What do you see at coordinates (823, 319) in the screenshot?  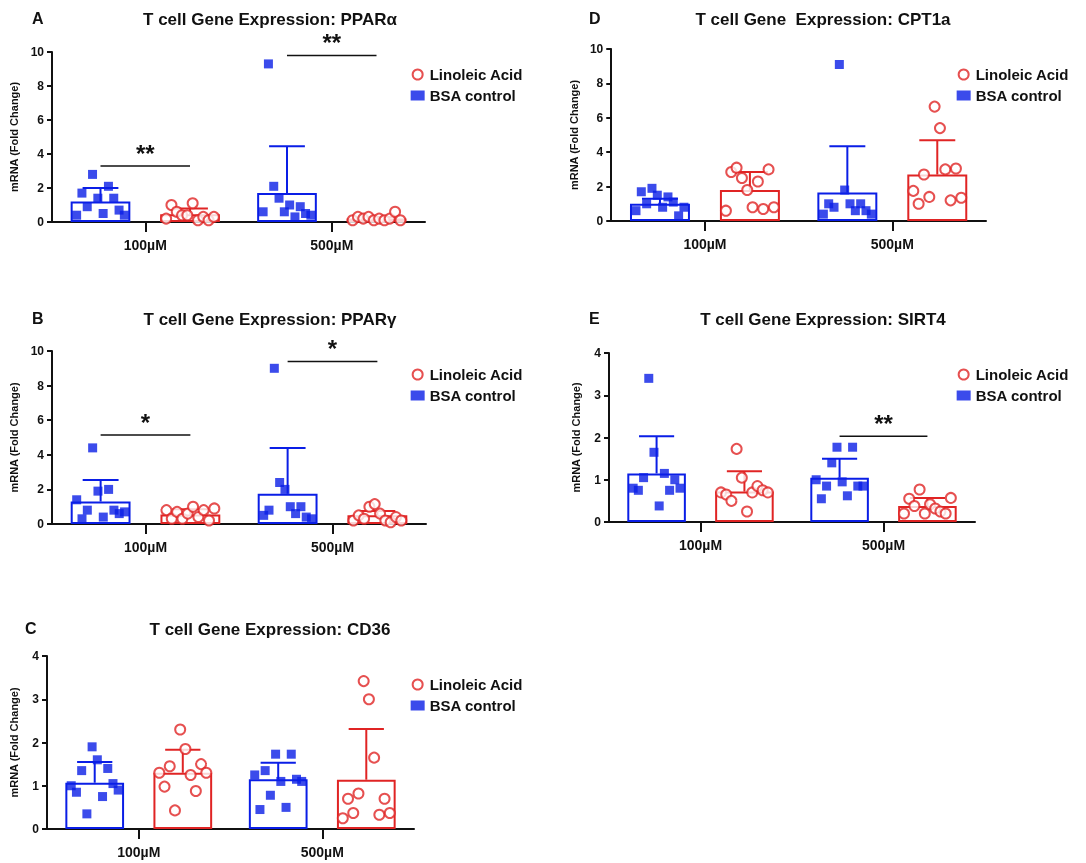 I see `chart-title: T cell Gene Expression: SIRT4` at bounding box center [823, 319].